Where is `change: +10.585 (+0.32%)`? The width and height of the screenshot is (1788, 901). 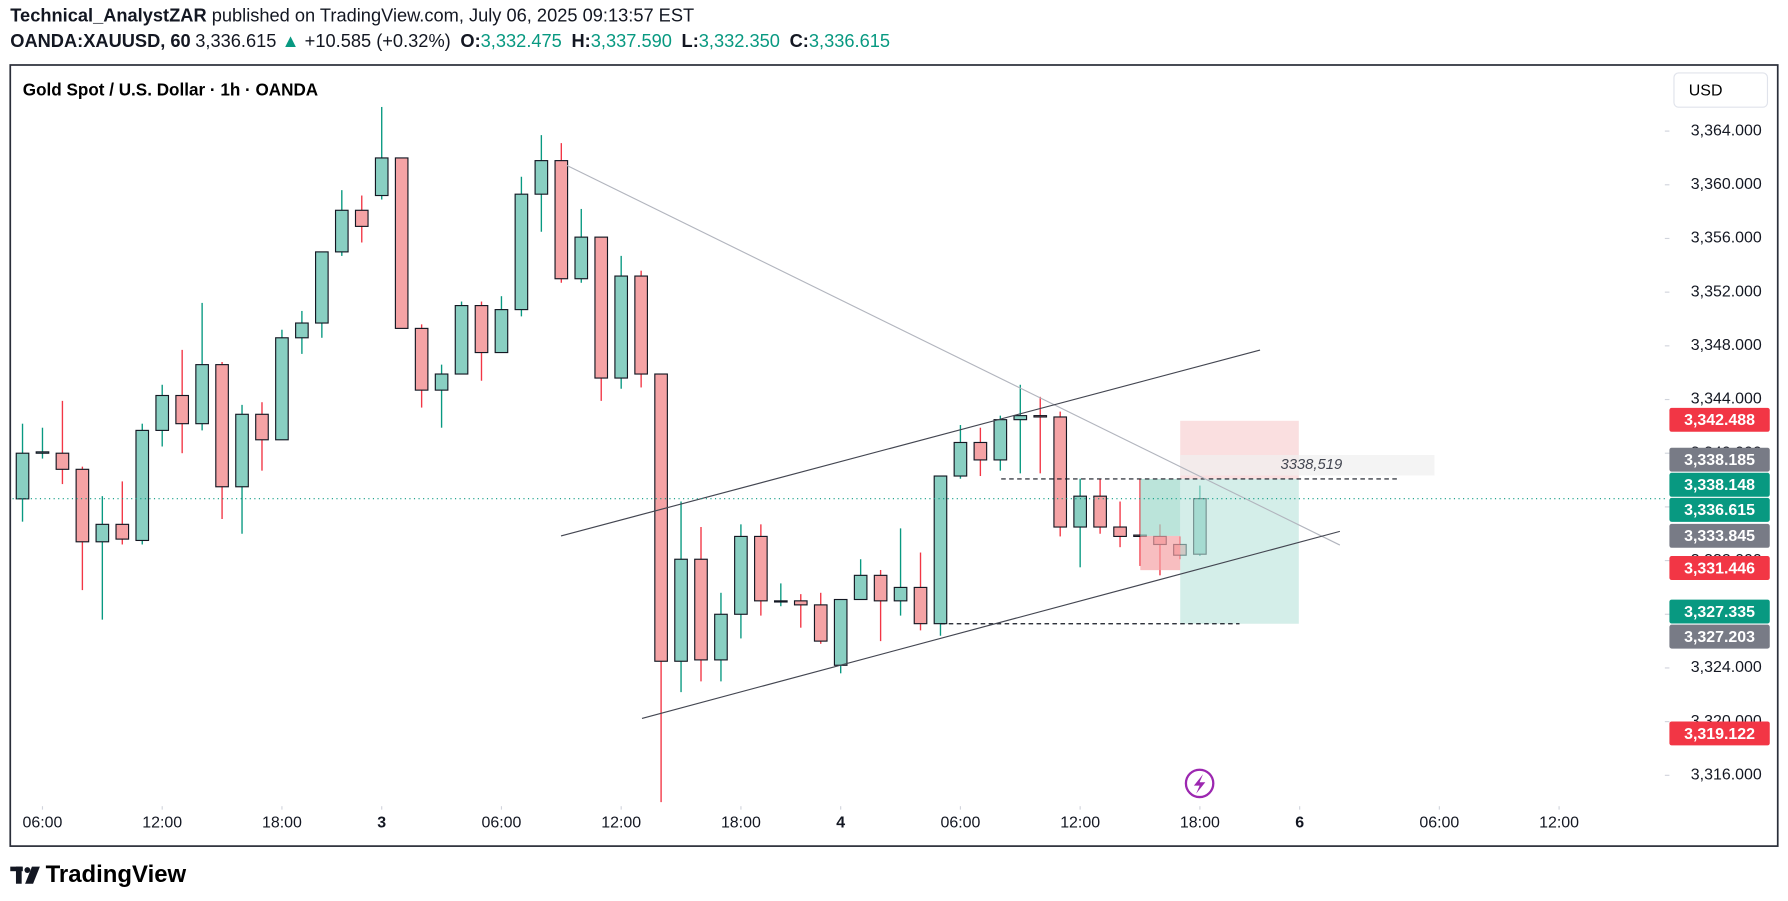 change: +10.585 (+0.32%) is located at coordinates (377, 41).